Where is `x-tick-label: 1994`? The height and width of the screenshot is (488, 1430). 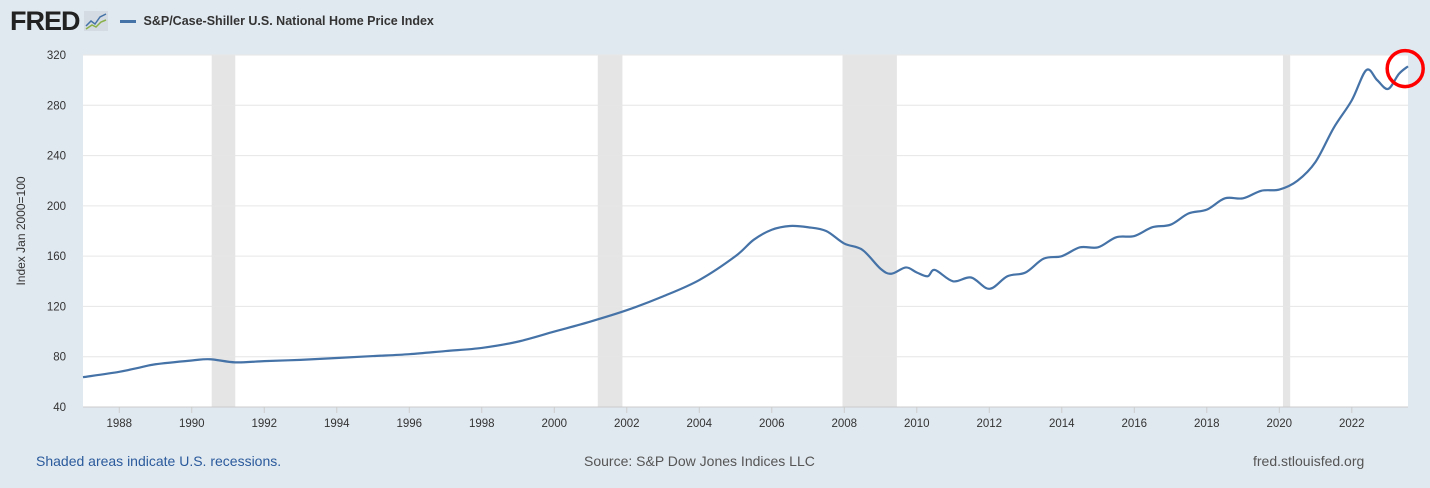 x-tick-label: 1994 is located at coordinates (337, 424).